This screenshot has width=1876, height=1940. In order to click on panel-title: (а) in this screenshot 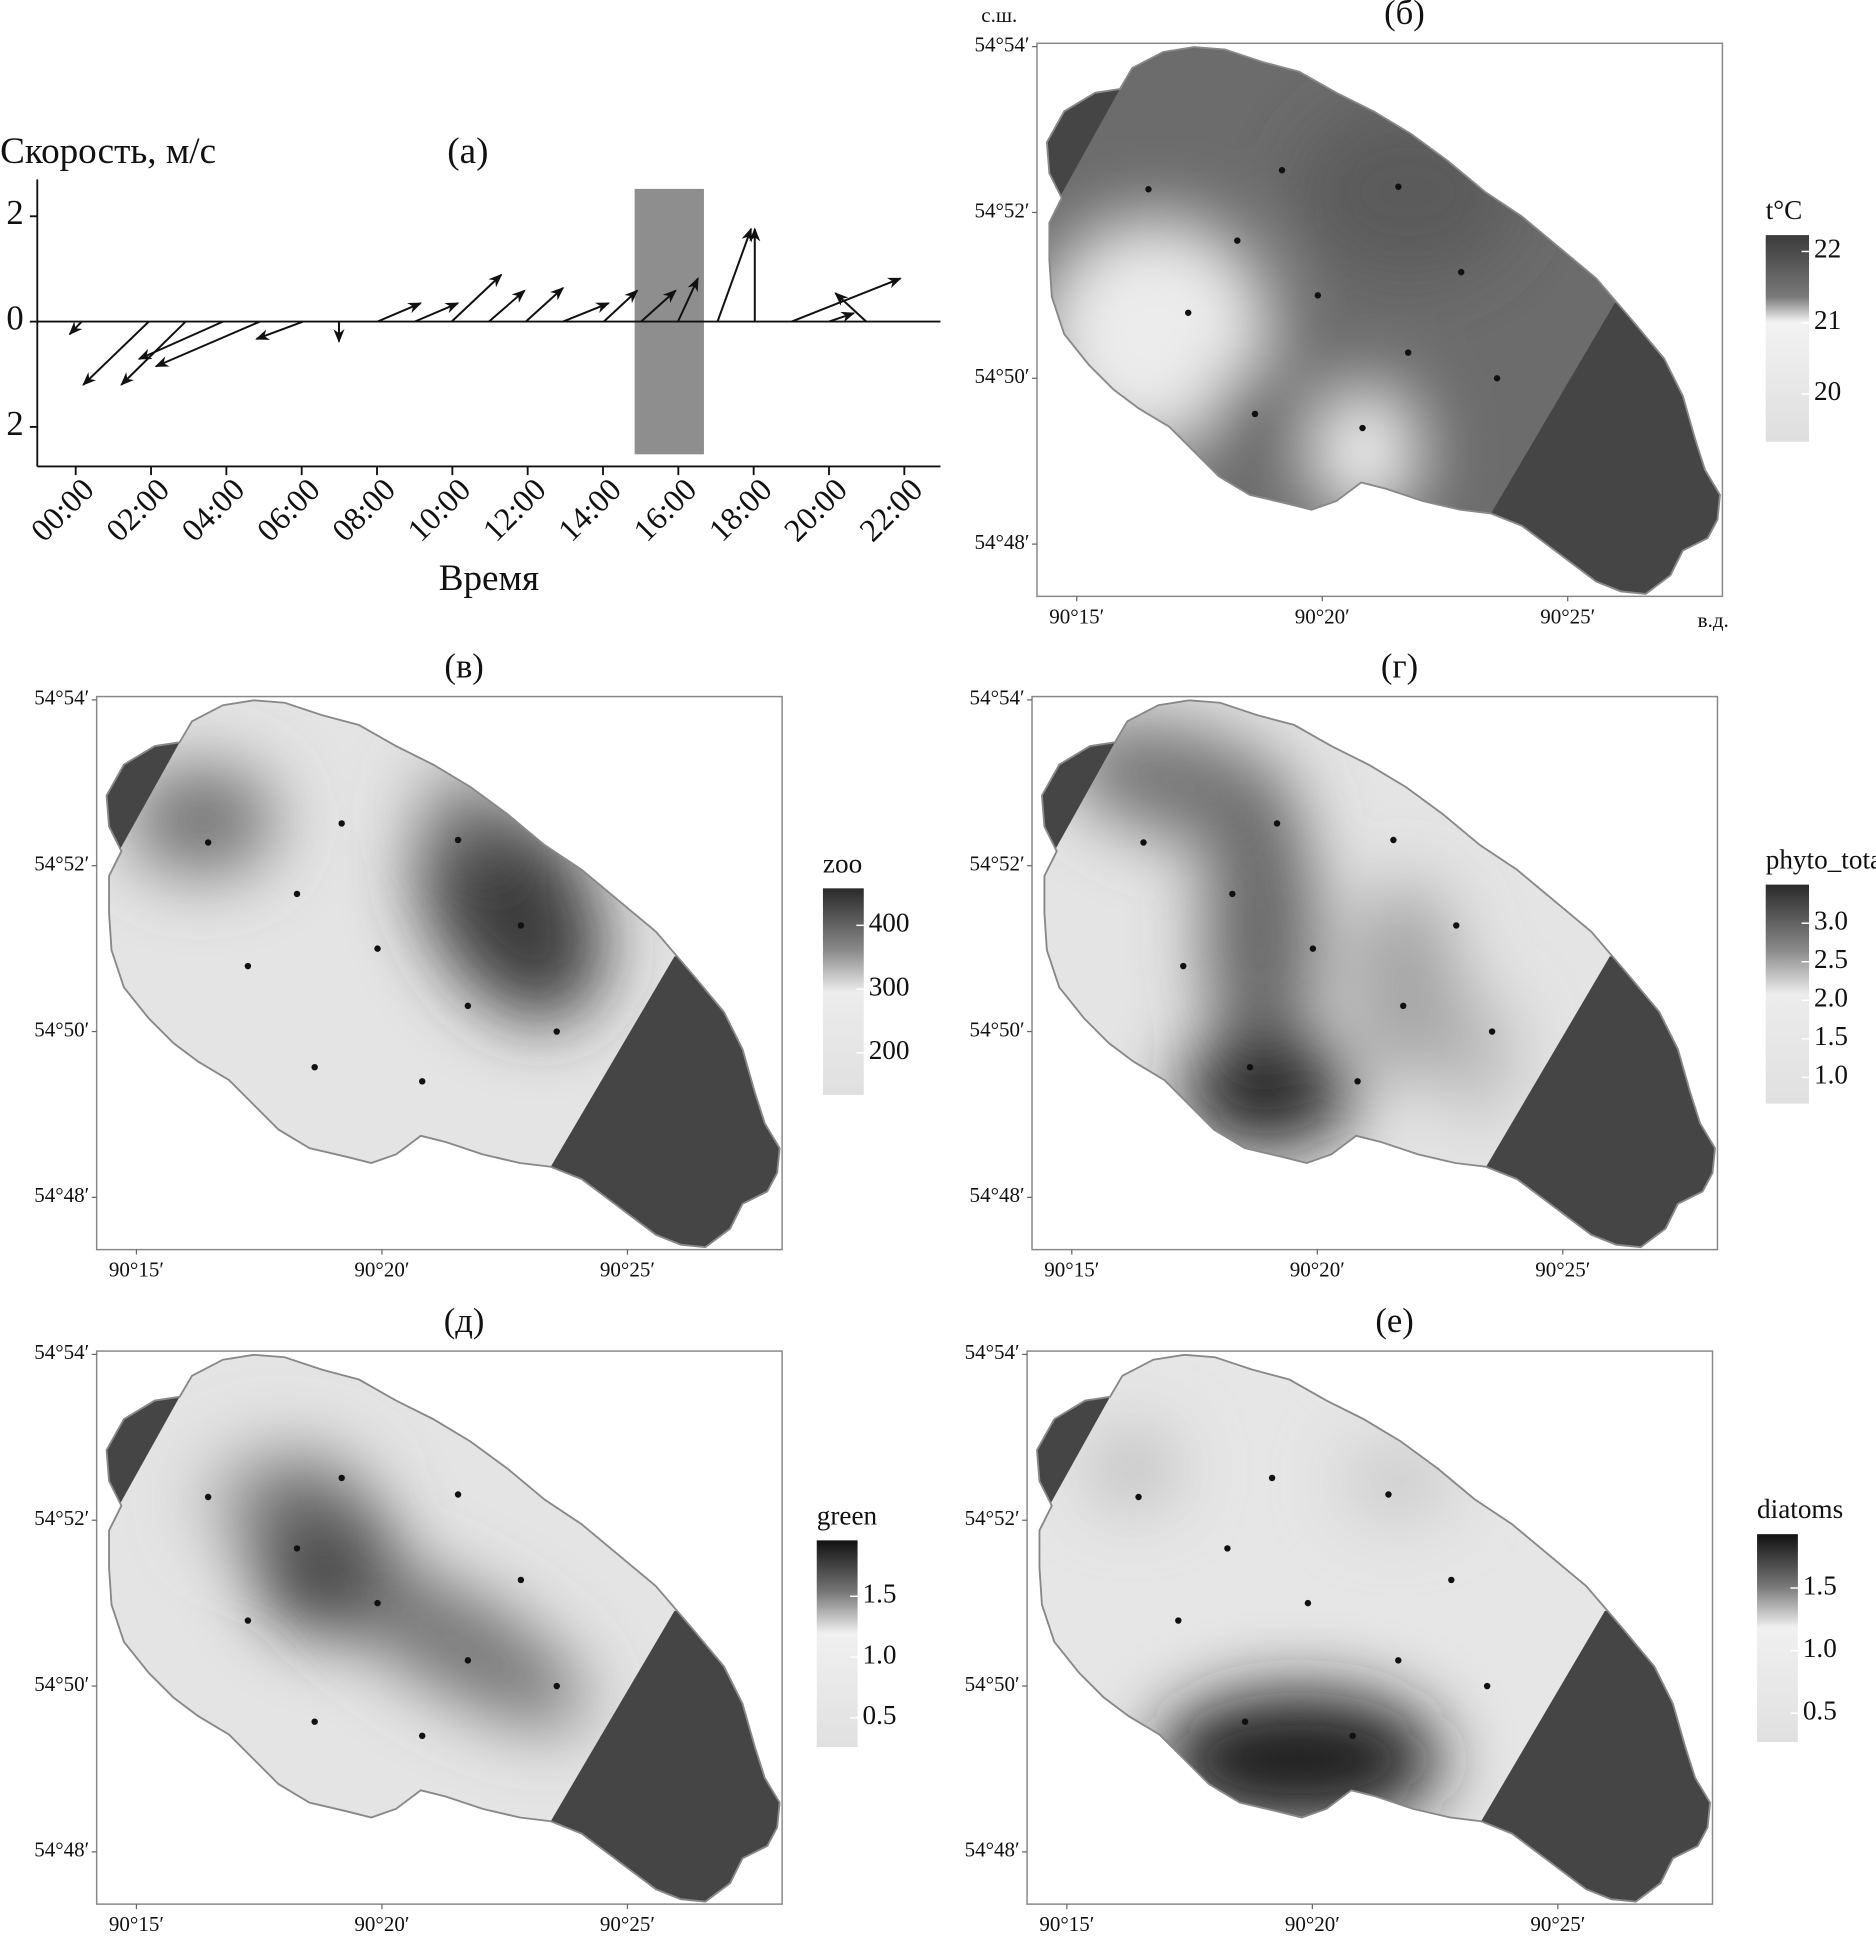, I will do `click(467, 151)`.